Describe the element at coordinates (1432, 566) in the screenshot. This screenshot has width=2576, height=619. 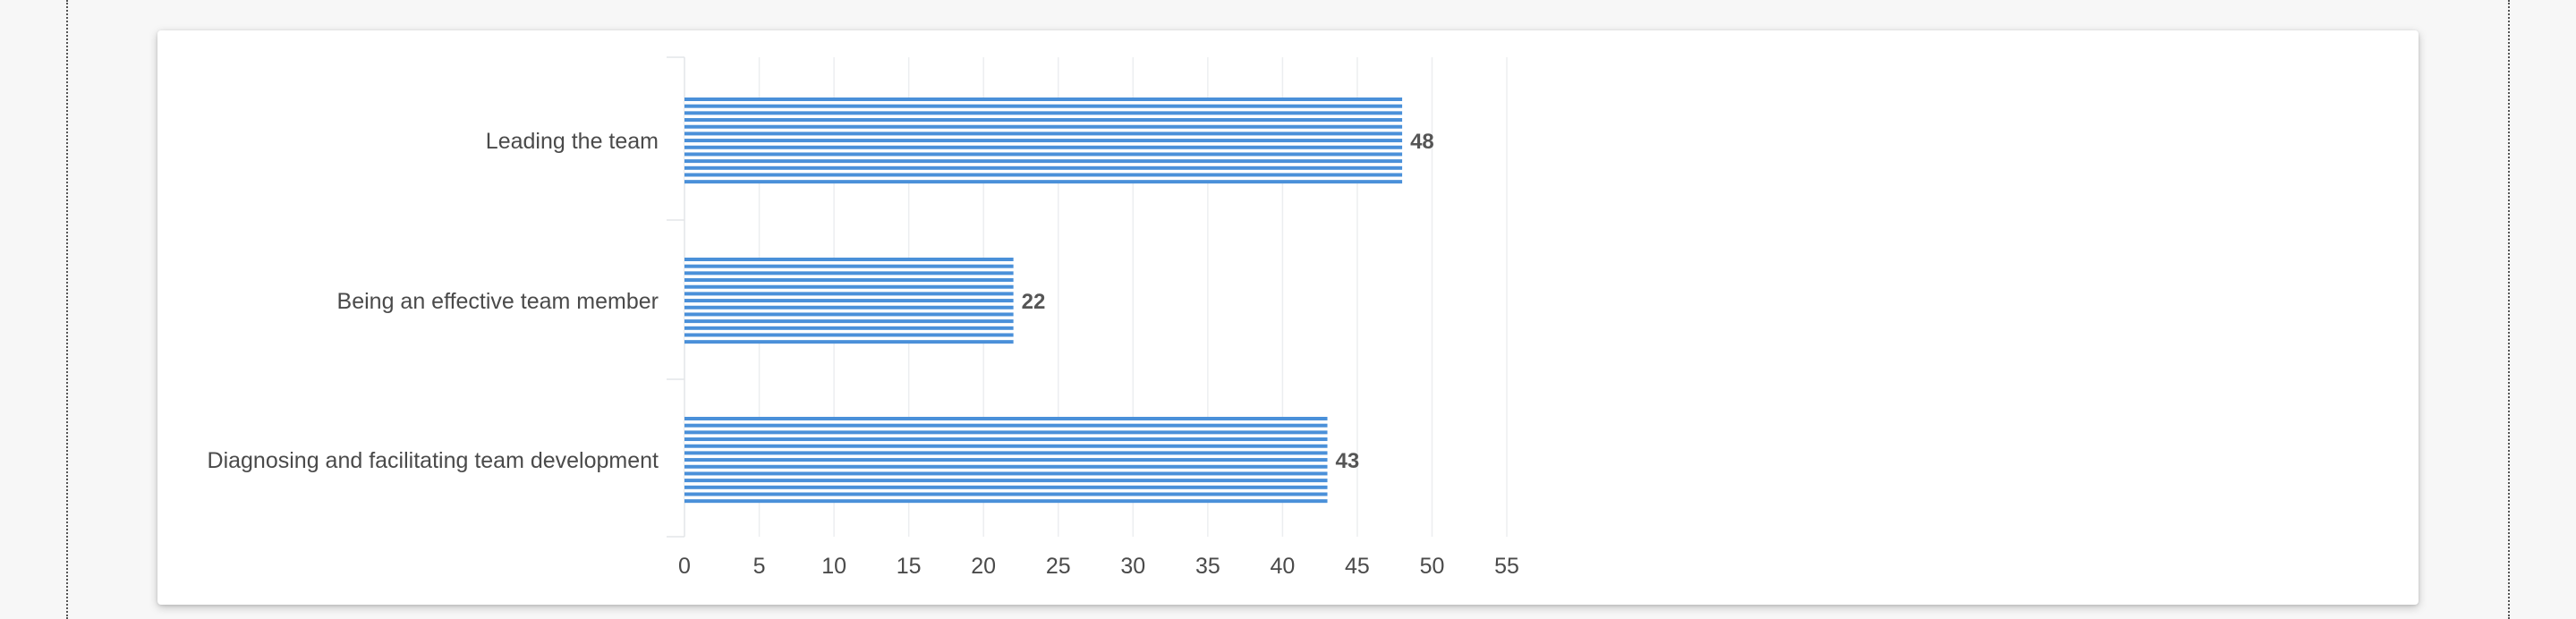
I see `x-tick-label-50: 50` at that location.